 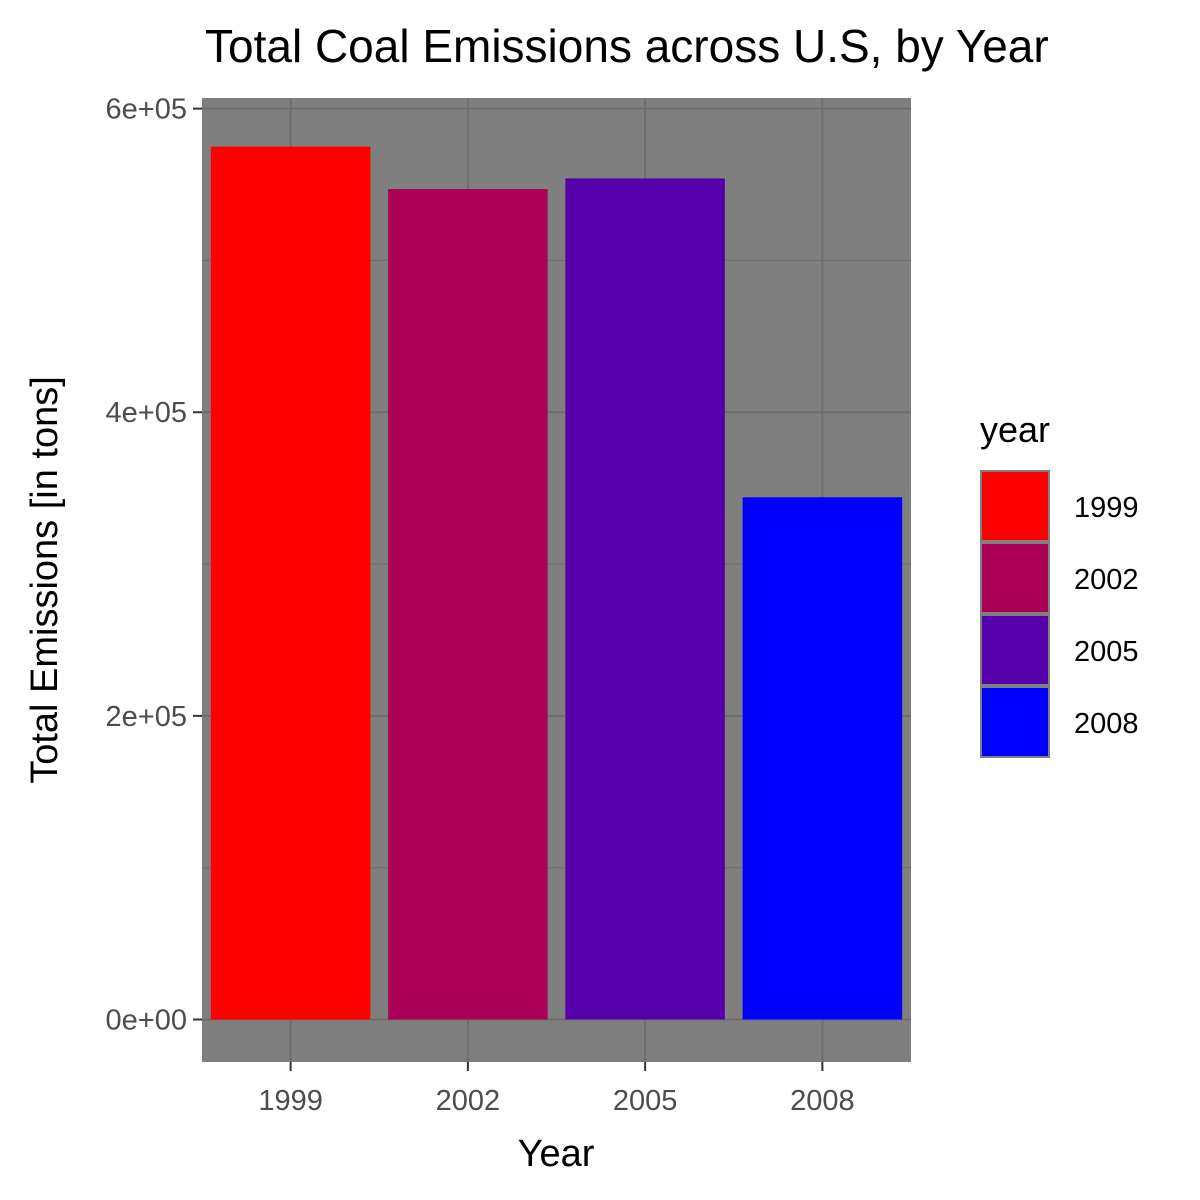 What do you see at coordinates (468, 1101) in the screenshot?
I see `x-tick-label: 2002` at bounding box center [468, 1101].